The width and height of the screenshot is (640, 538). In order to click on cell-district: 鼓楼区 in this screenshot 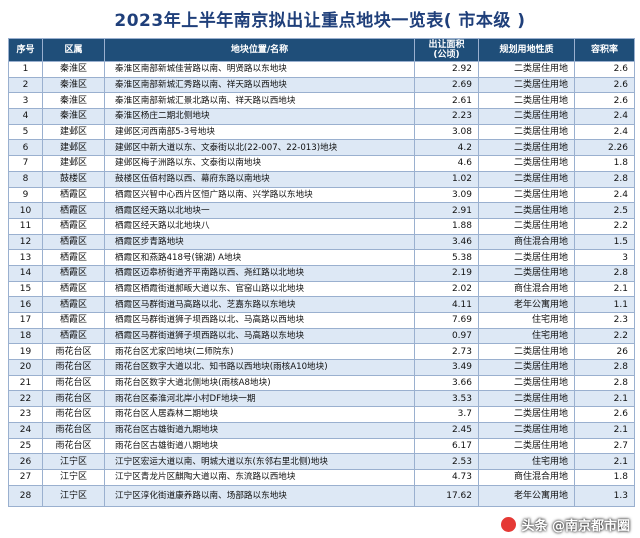, I will do `click(73, 179)`.